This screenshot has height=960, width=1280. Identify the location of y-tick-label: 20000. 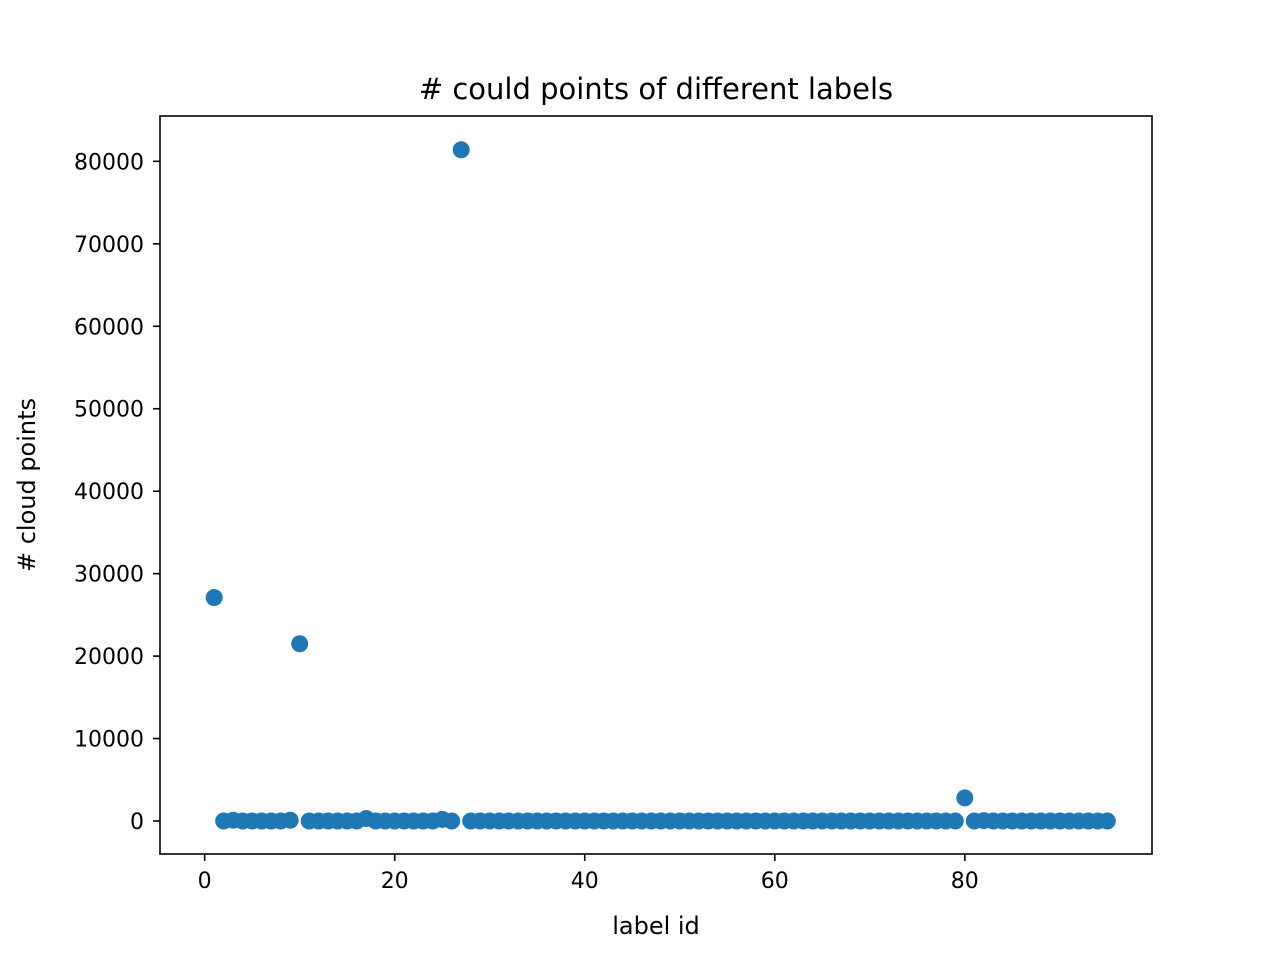
(109, 657).